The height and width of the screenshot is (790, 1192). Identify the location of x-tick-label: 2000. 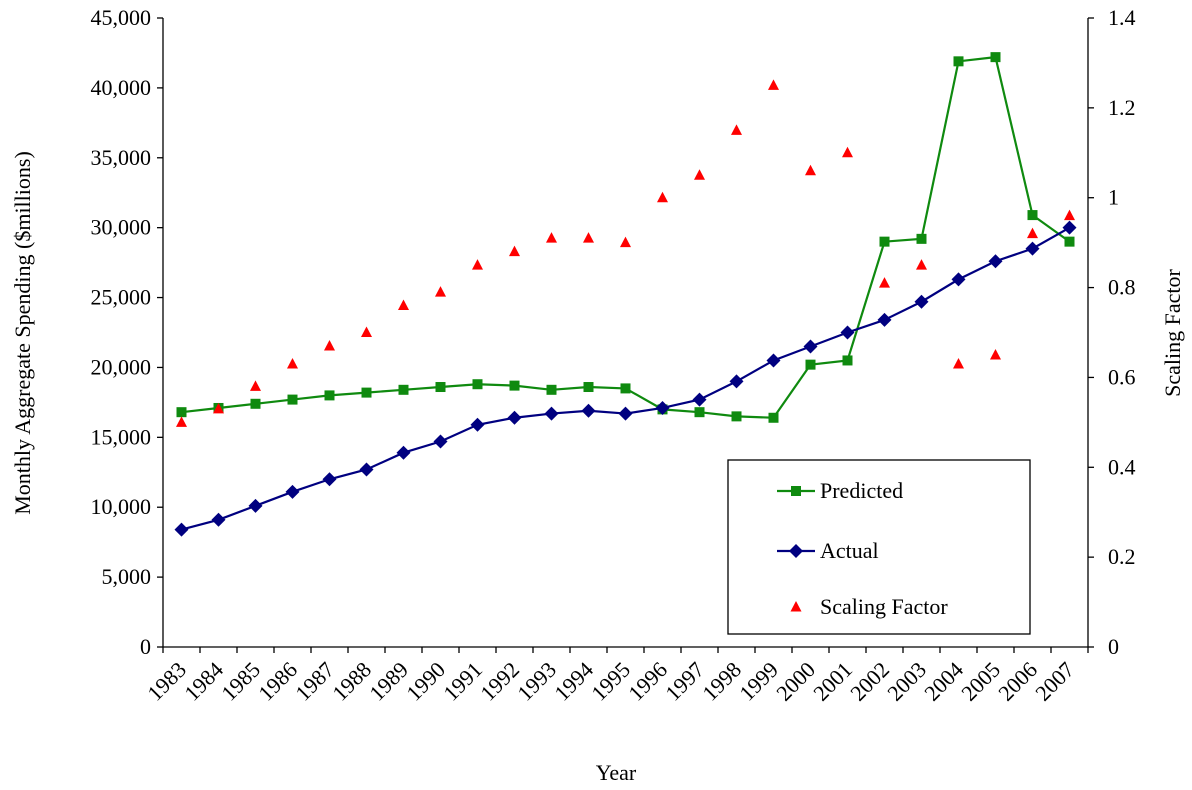
(795, 681).